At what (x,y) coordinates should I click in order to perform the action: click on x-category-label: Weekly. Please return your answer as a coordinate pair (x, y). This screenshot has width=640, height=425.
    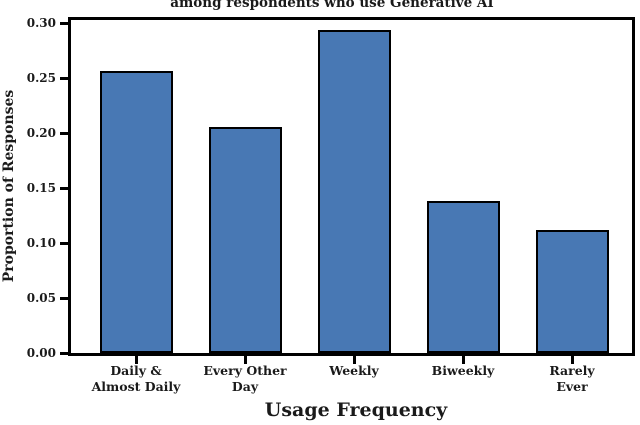
    Looking at the image, I should click on (354, 370).